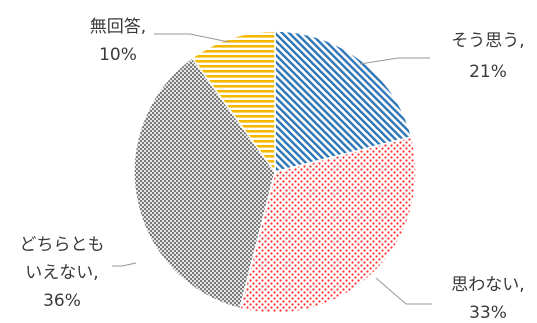 This screenshot has height=323, width=537. What do you see at coordinates (62, 301) in the screenshot?
I see `slice-value-dochira: 36%` at bounding box center [62, 301].